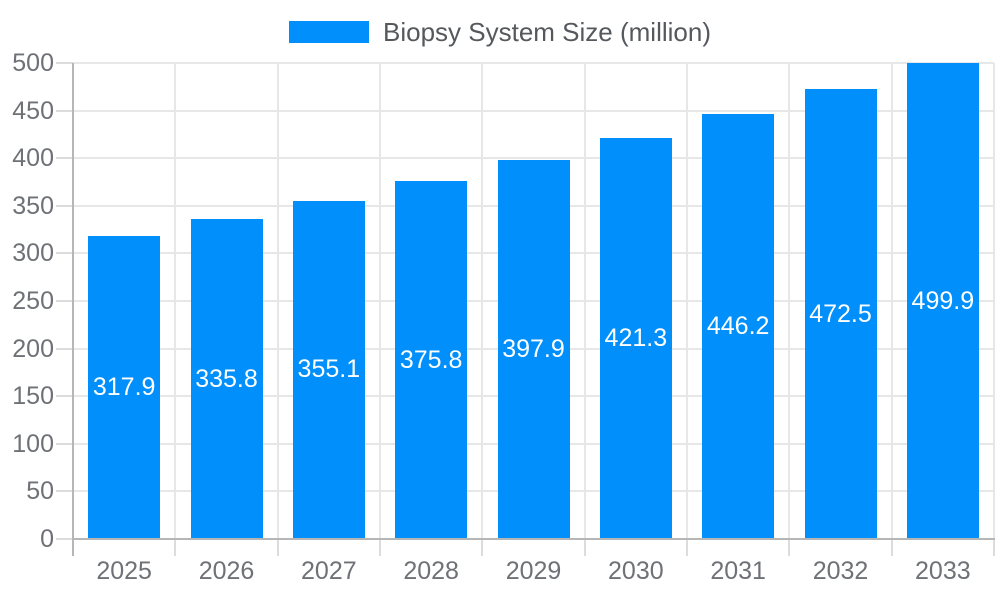  I want to click on y-tick-label: 200, so click(33, 348).